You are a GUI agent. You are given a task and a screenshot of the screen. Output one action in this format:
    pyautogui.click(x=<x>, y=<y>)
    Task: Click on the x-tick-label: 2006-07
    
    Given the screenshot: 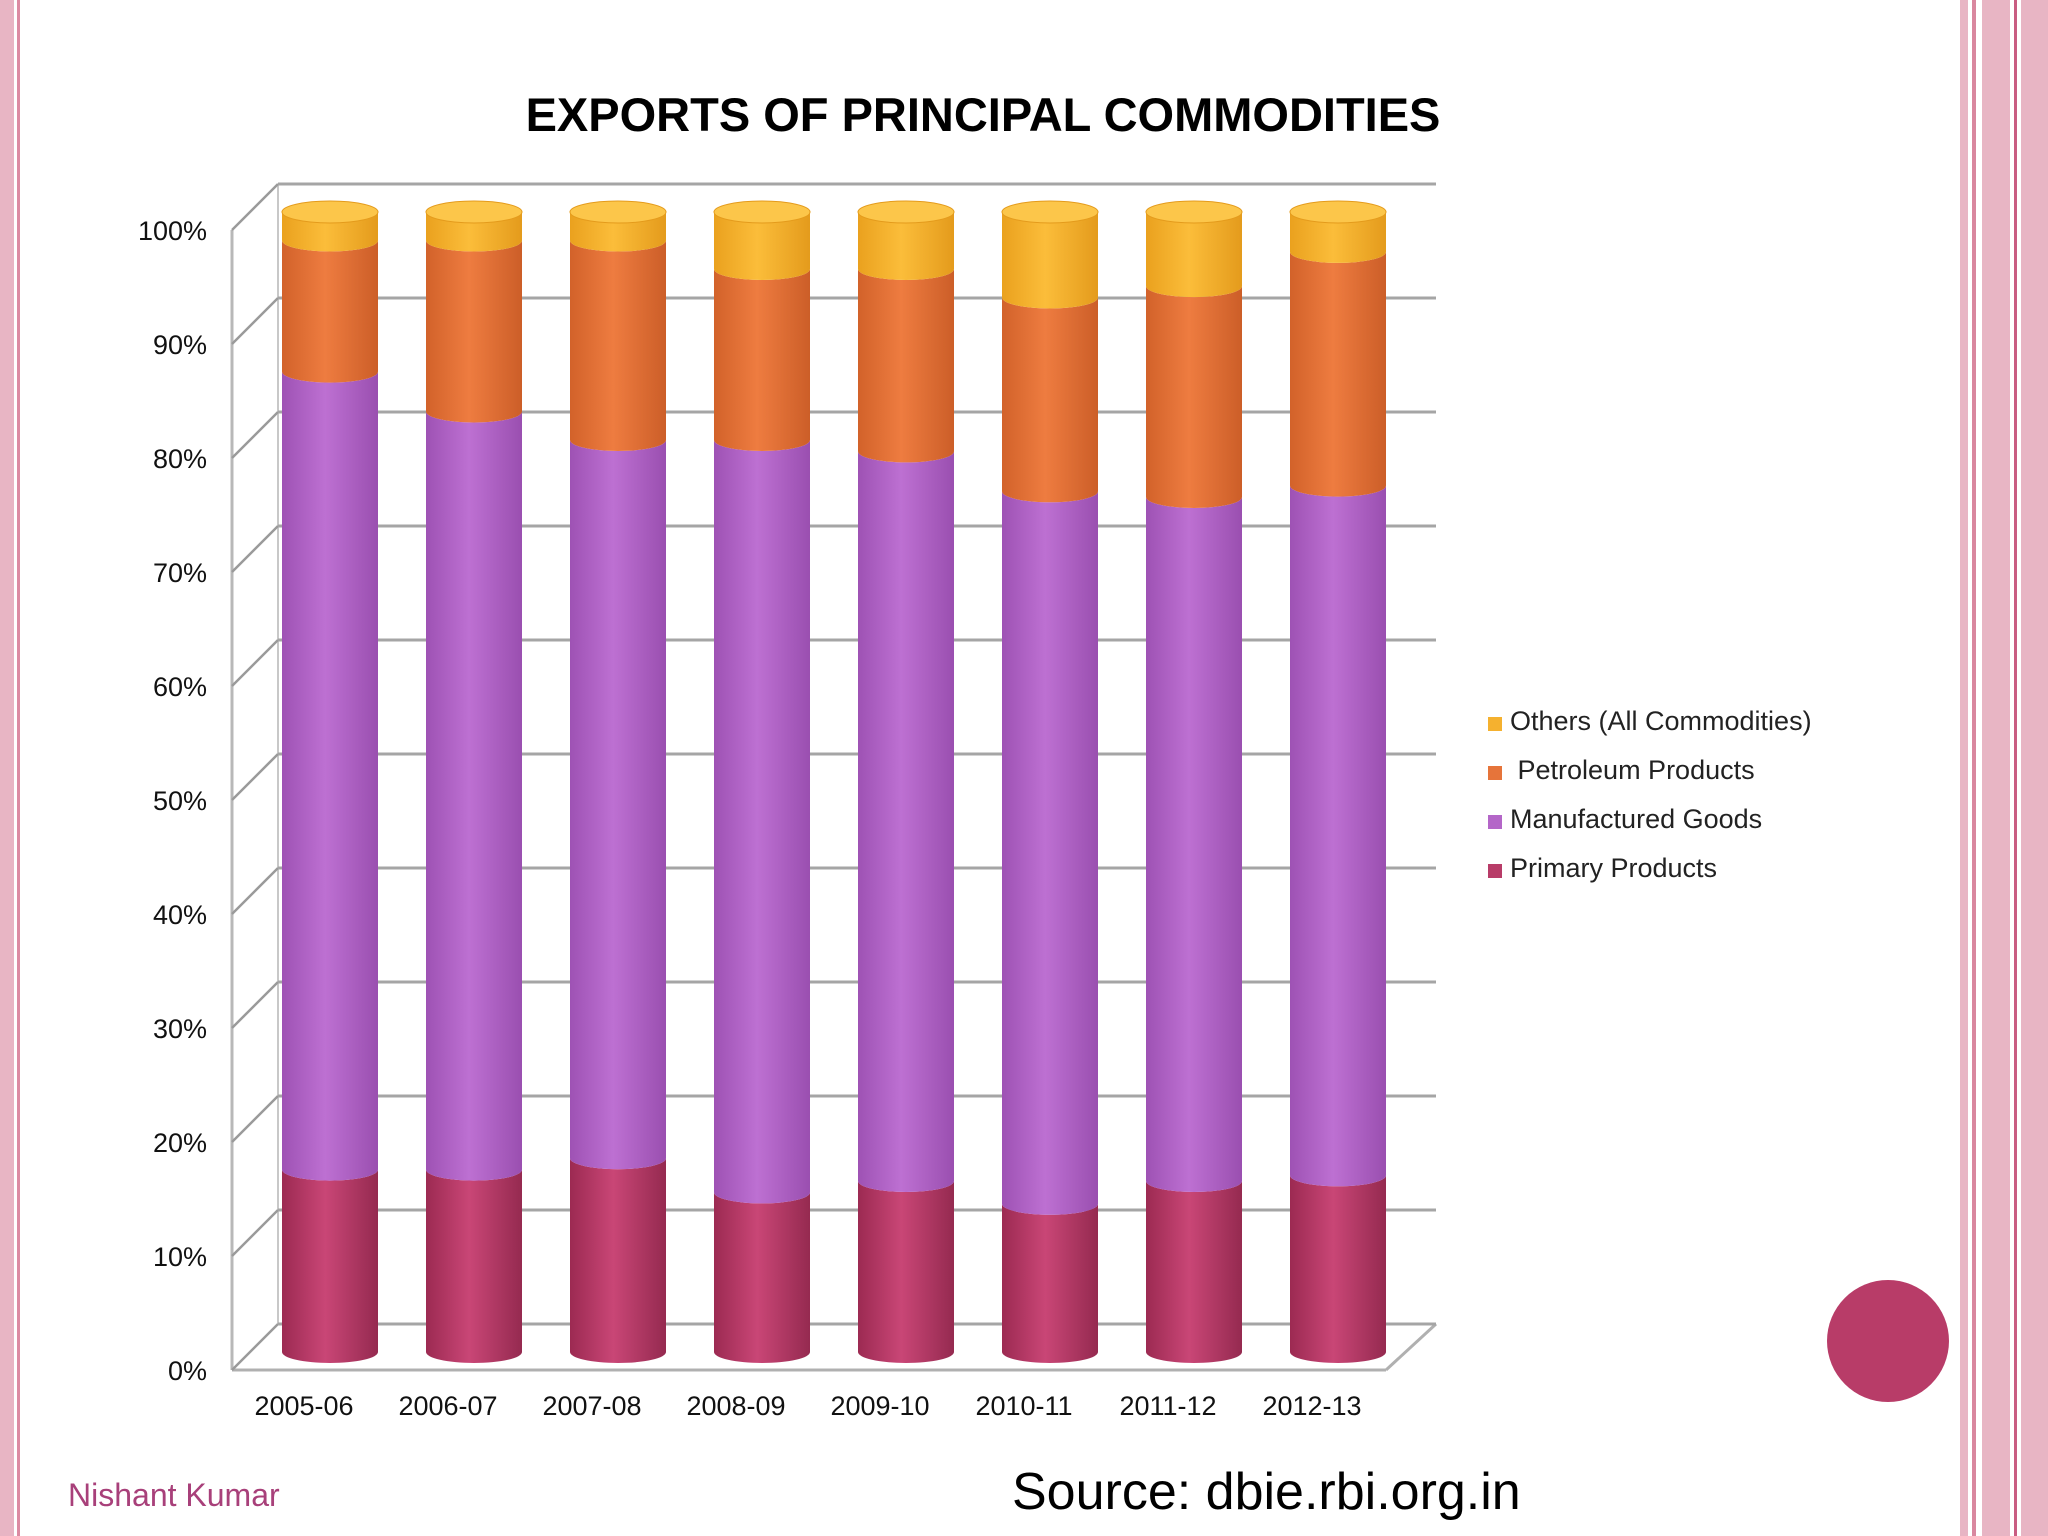 What is the action you would take?
    pyautogui.click(x=447, y=1406)
    